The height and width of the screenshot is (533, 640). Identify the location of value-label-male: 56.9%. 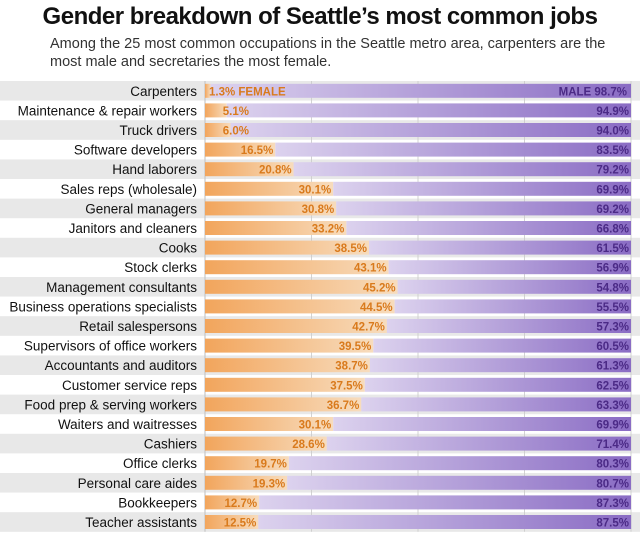
(612, 269).